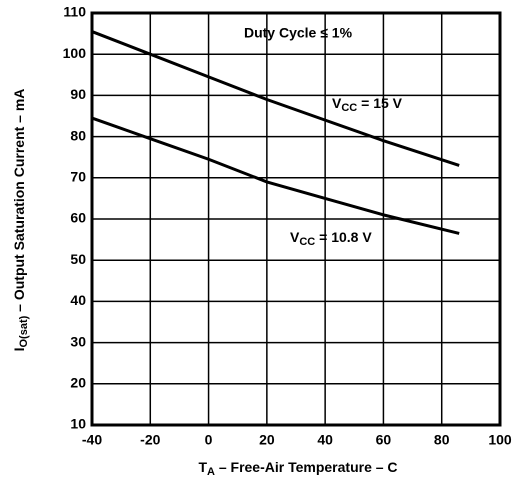 Image resolution: width=531 pixels, height=483 pixels. I want to click on y-label-main: I, so click(19, 350).